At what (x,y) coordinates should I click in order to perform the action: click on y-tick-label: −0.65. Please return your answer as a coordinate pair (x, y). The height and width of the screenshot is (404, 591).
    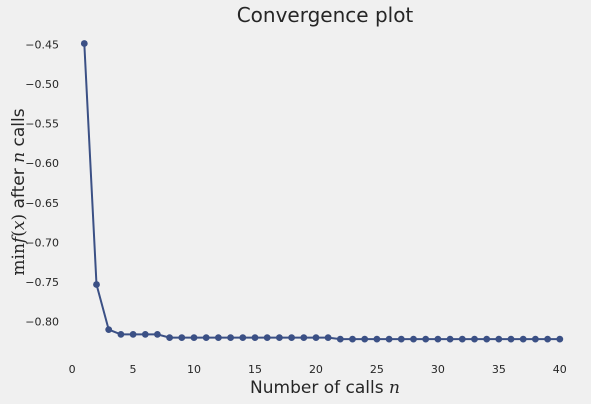
    Looking at the image, I should click on (42, 203).